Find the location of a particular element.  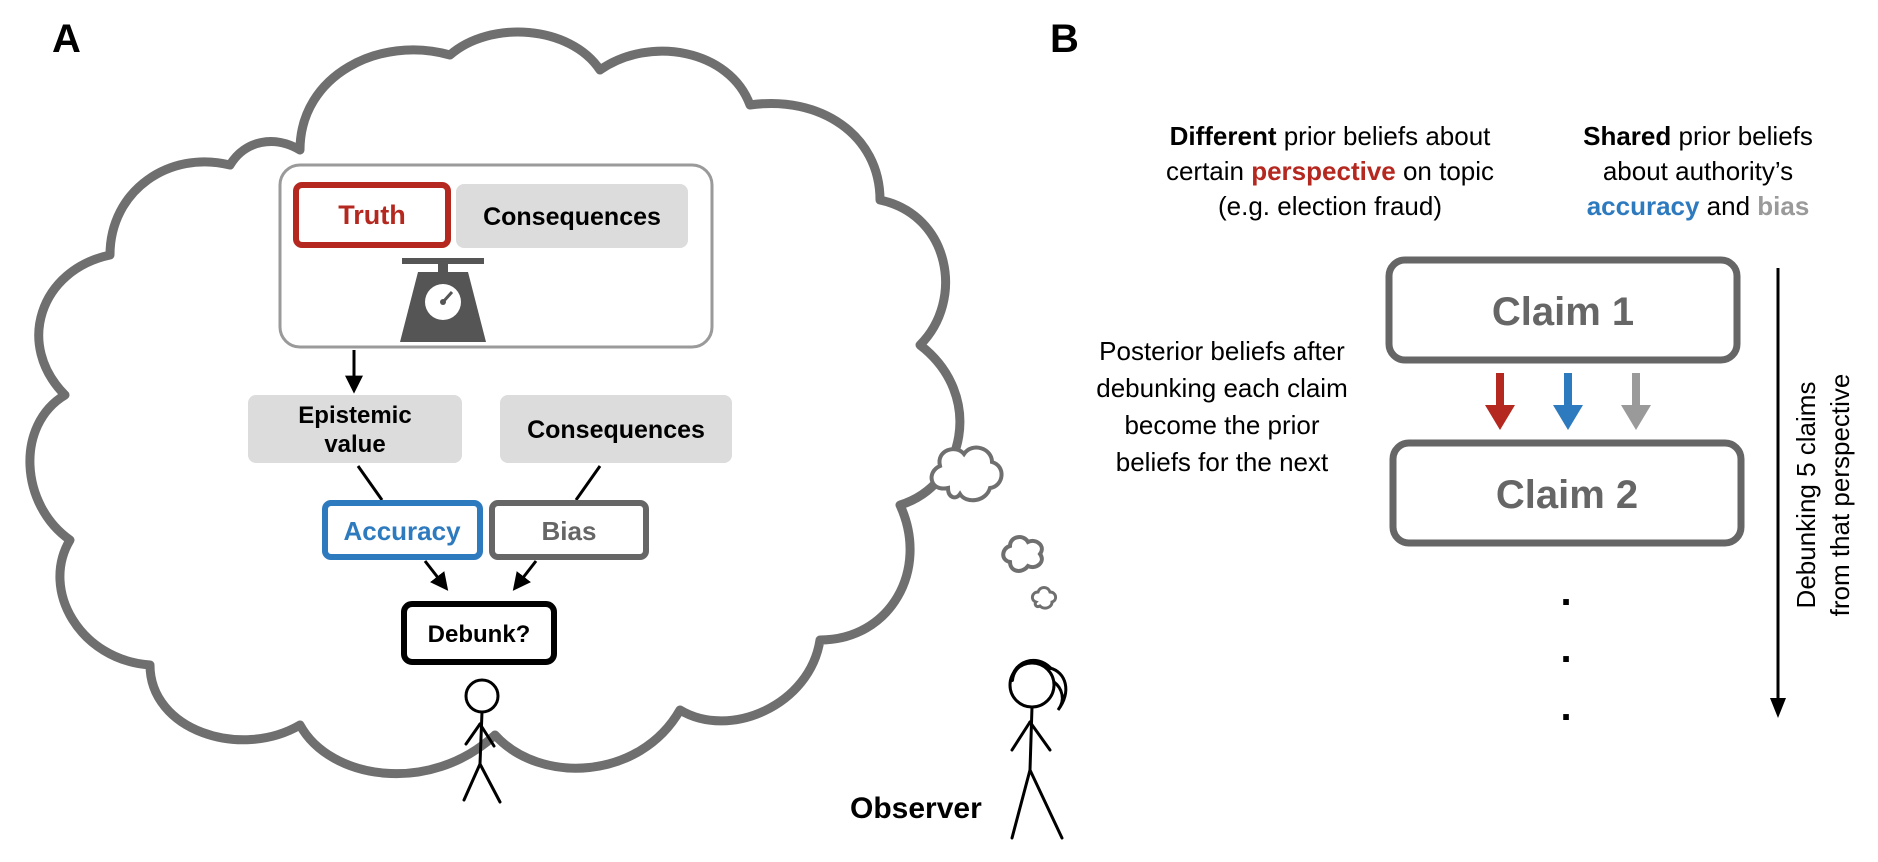

debunk-box is located at coordinates (479, 633).